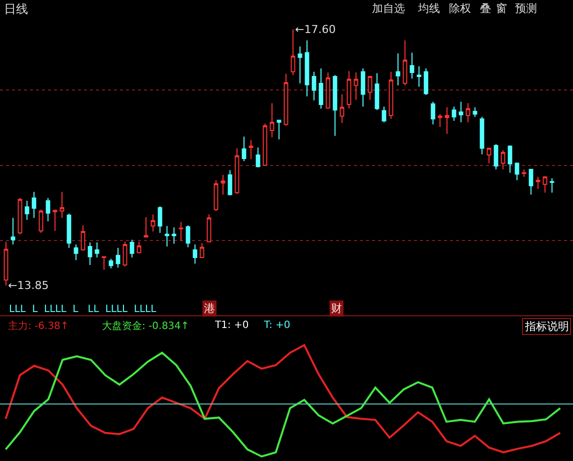 This screenshot has height=461, width=573. Describe the element at coordinates (526, 8) in the screenshot. I see `text: 预测` at that location.